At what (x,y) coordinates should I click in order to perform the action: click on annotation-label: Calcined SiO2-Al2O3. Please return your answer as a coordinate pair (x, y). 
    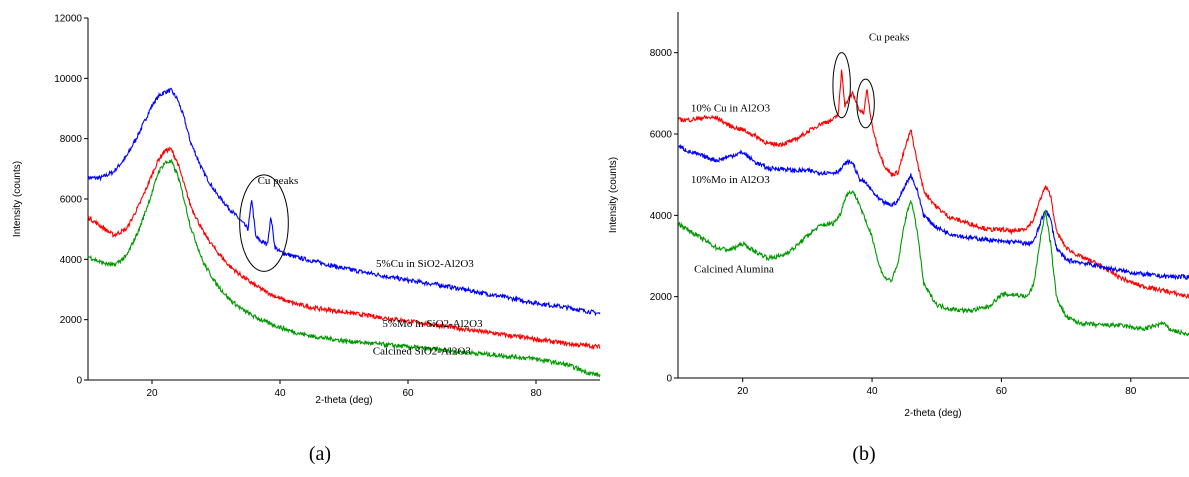
    Looking at the image, I should click on (422, 351).